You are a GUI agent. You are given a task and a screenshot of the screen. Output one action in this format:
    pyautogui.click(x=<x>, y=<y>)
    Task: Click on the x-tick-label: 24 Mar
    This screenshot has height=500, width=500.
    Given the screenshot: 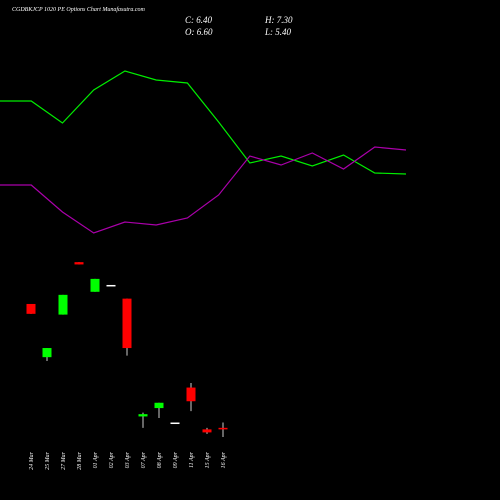 What is the action you would take?
    pyautogui.click(x=31, y=460)
    